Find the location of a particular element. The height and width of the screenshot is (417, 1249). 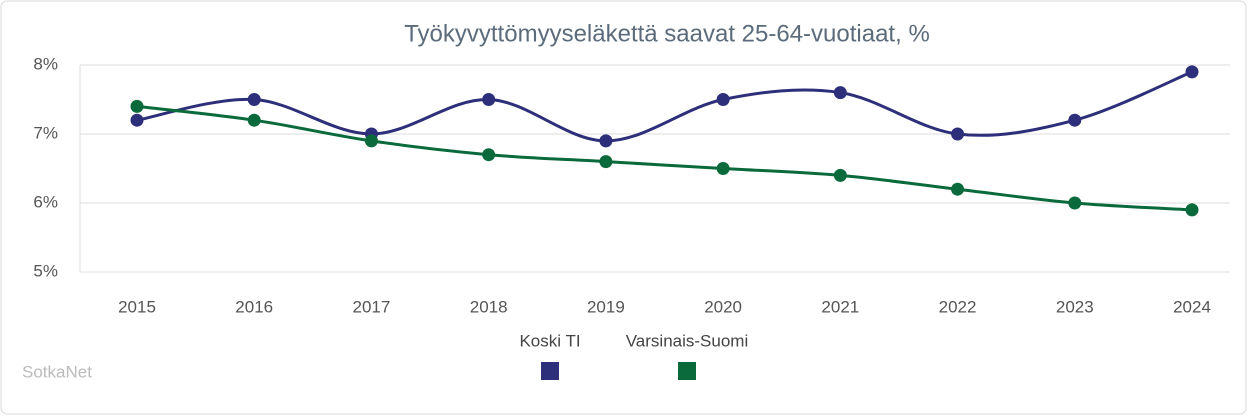

x-tick-label: 2020 is located at coordinates (723, 306).